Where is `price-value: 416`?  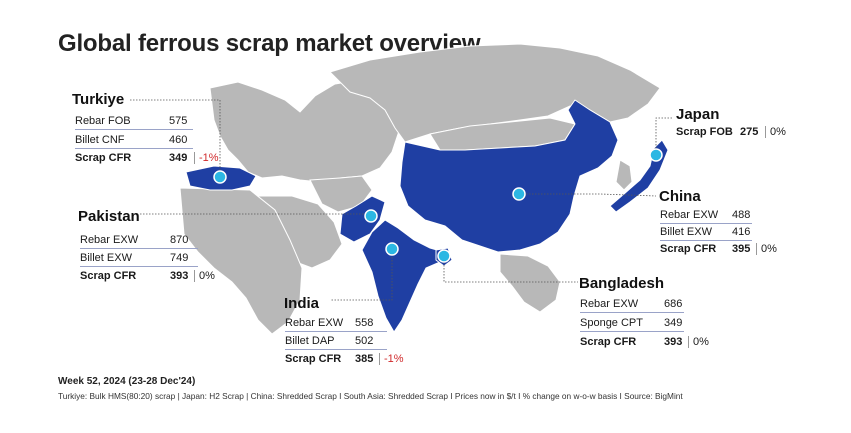 price-value: 416 is located at coordinates (741, 232).